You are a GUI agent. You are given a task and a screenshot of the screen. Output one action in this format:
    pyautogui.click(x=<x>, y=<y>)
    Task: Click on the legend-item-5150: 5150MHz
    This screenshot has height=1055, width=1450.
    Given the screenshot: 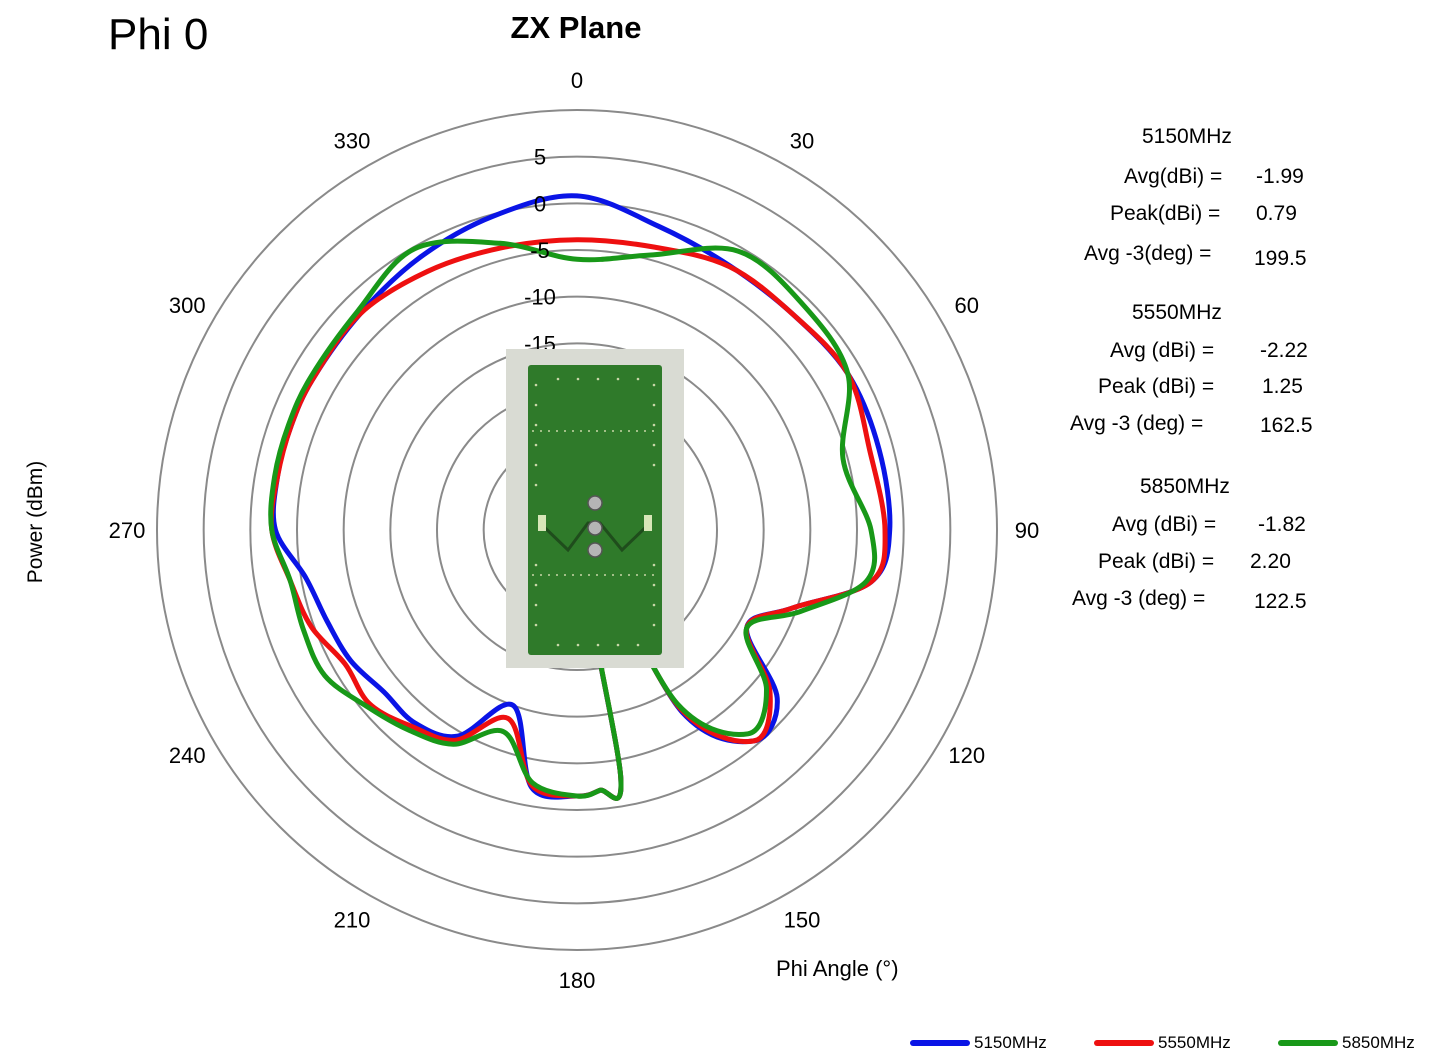 What is the action you would take?
    pyautogui.click(x=978, y=1043)
    